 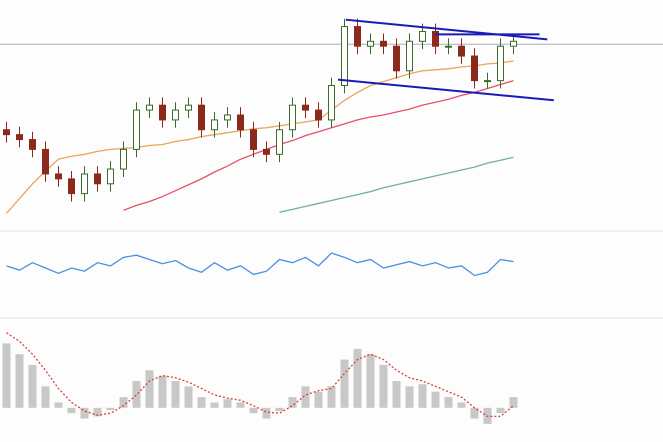 I want to click on signal-line, so click(x=260, y=375).